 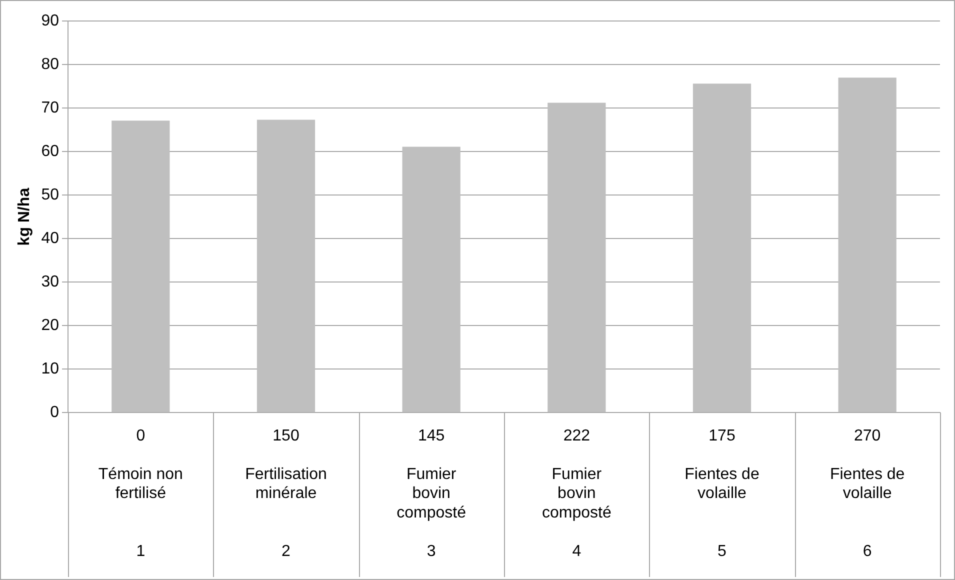 I want to click on category-label: 175 Fientes de volaille 5, so click(x=722, y=494).